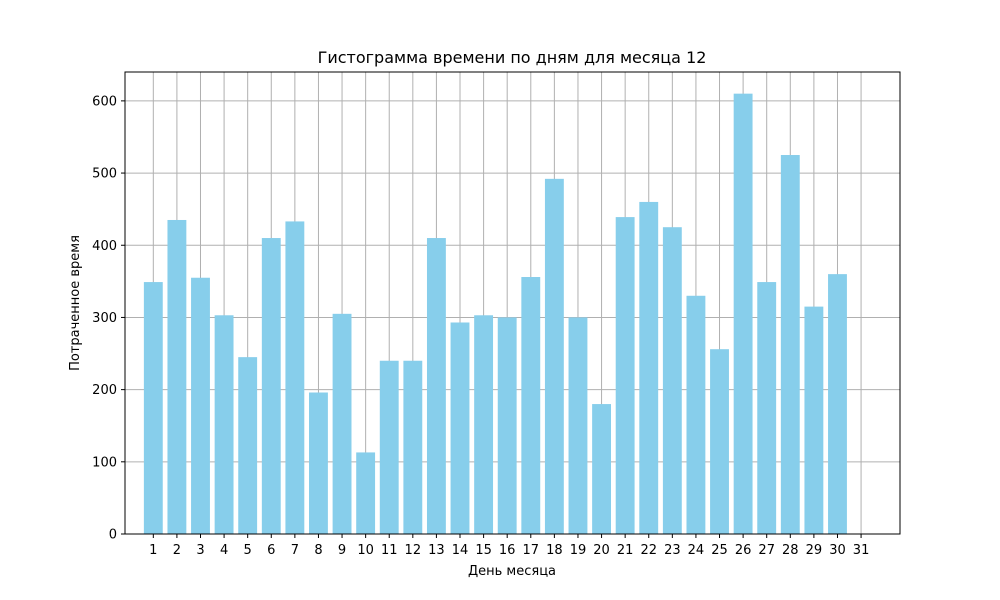 The image size is (1000, 600). Describe the element at coordinates (648, 550) in the screenshot. I see `x-tick-label: 22` at that location.